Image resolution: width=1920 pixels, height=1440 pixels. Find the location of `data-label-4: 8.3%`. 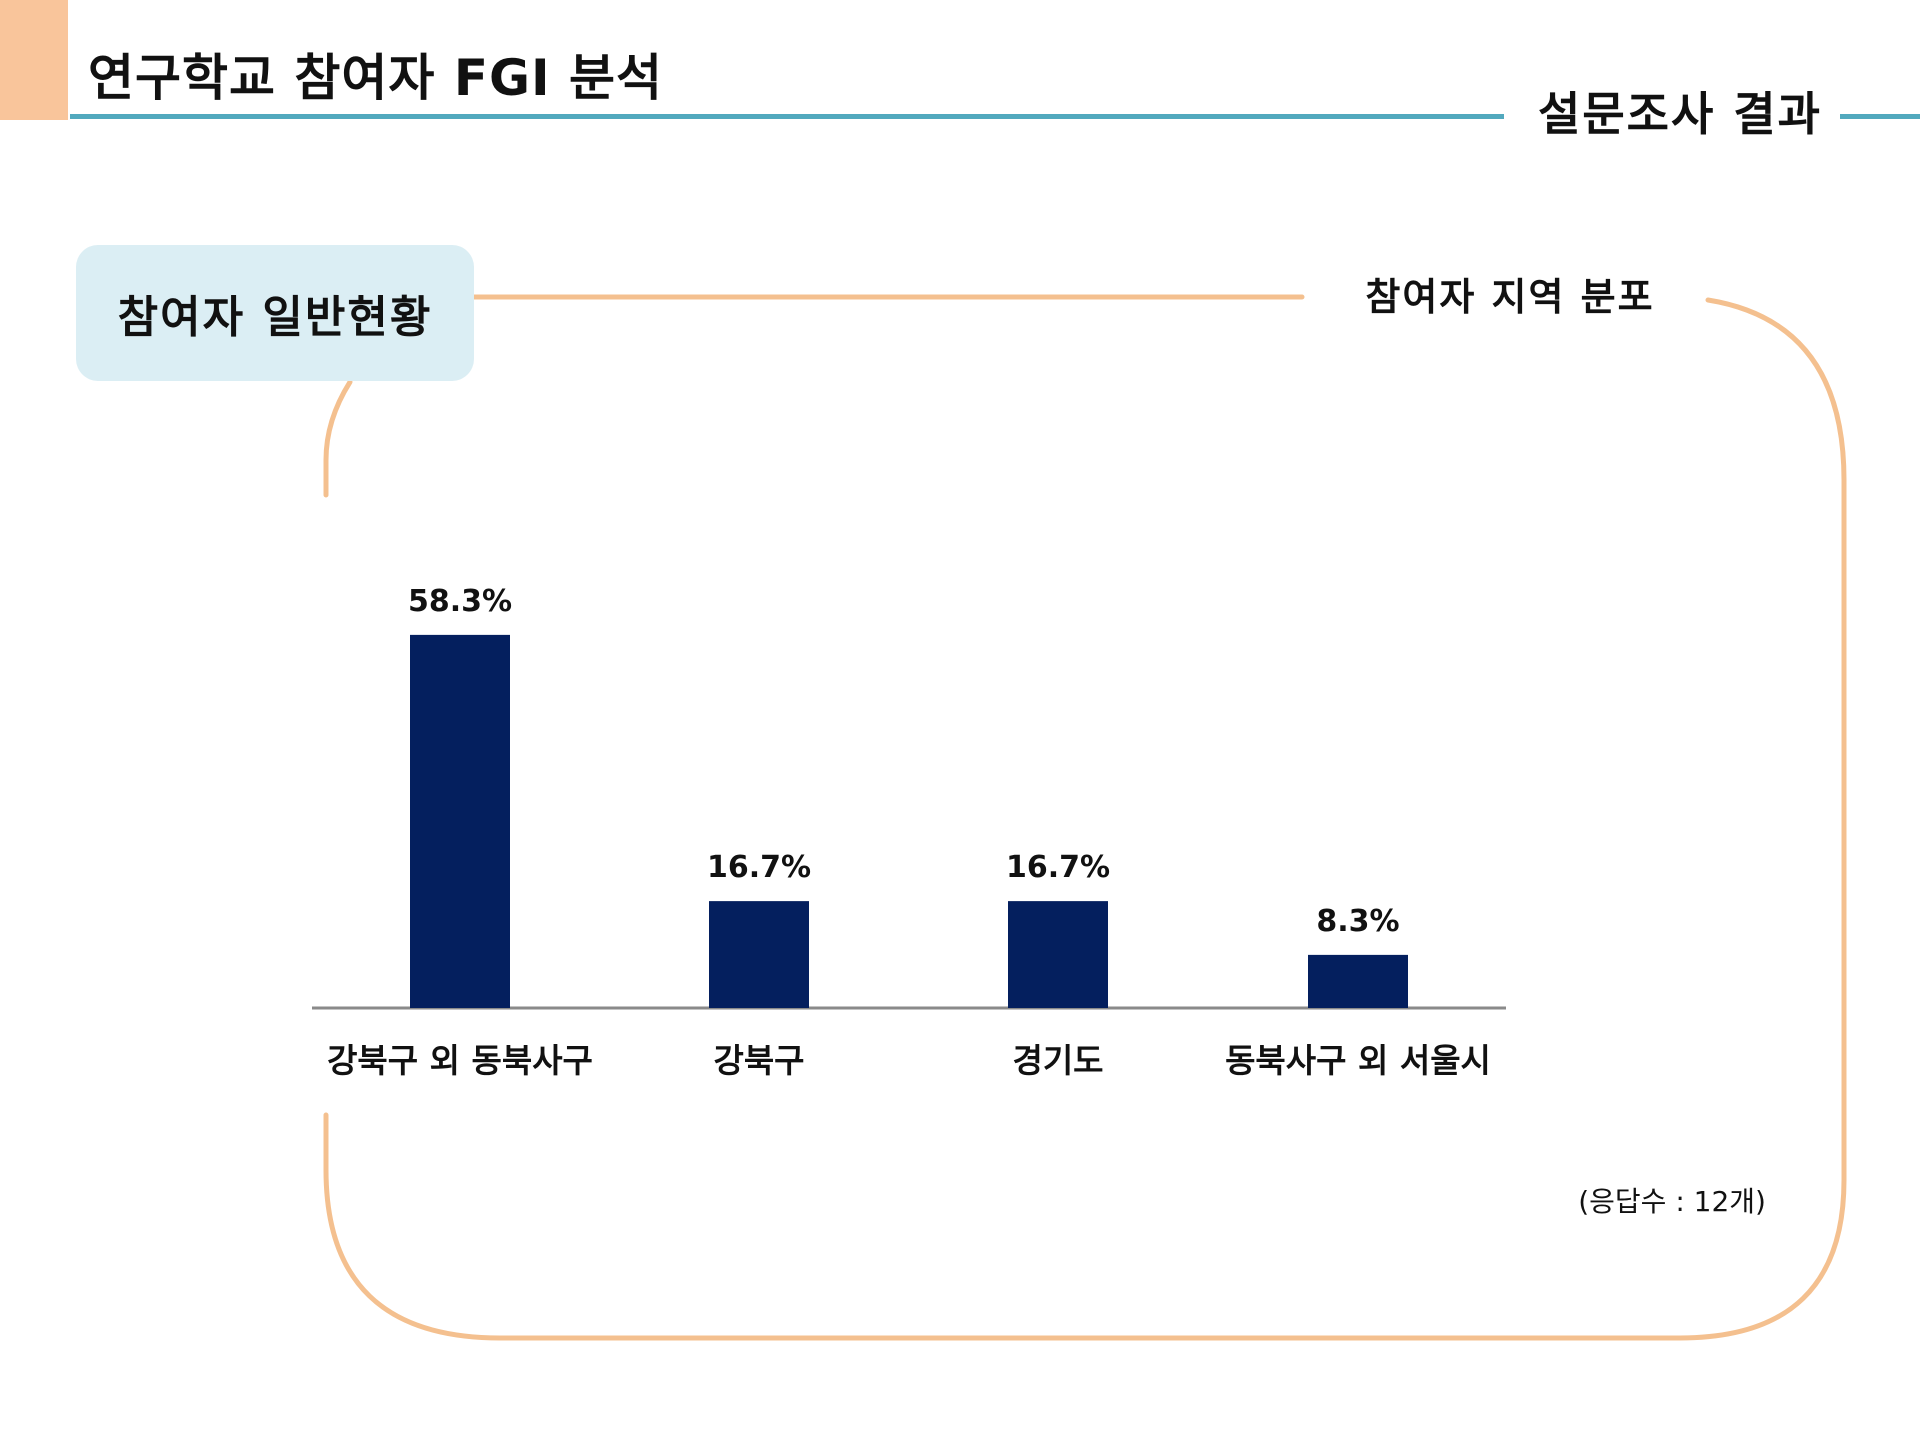

data-label-4: 8.3% is located at coordinates (1357, 921).